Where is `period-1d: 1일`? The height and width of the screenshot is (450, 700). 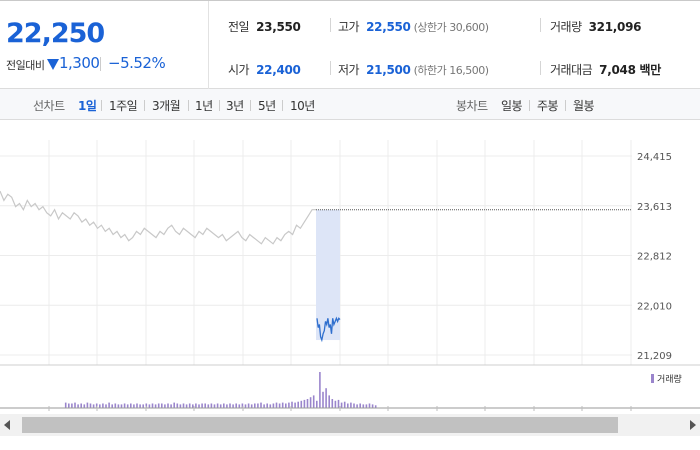 period-1d: 1일 is located at coordinates (87, 106).